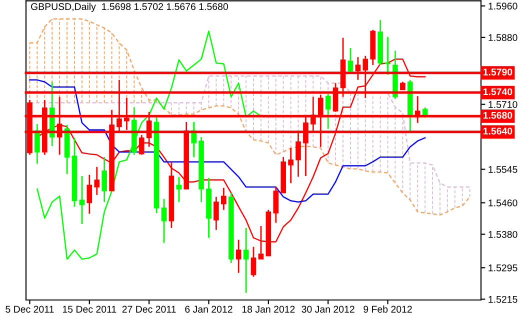  Describe the element at coordinates (503, 268) in the screenshot. I see `y-tick-label: 1.5295` at that location.